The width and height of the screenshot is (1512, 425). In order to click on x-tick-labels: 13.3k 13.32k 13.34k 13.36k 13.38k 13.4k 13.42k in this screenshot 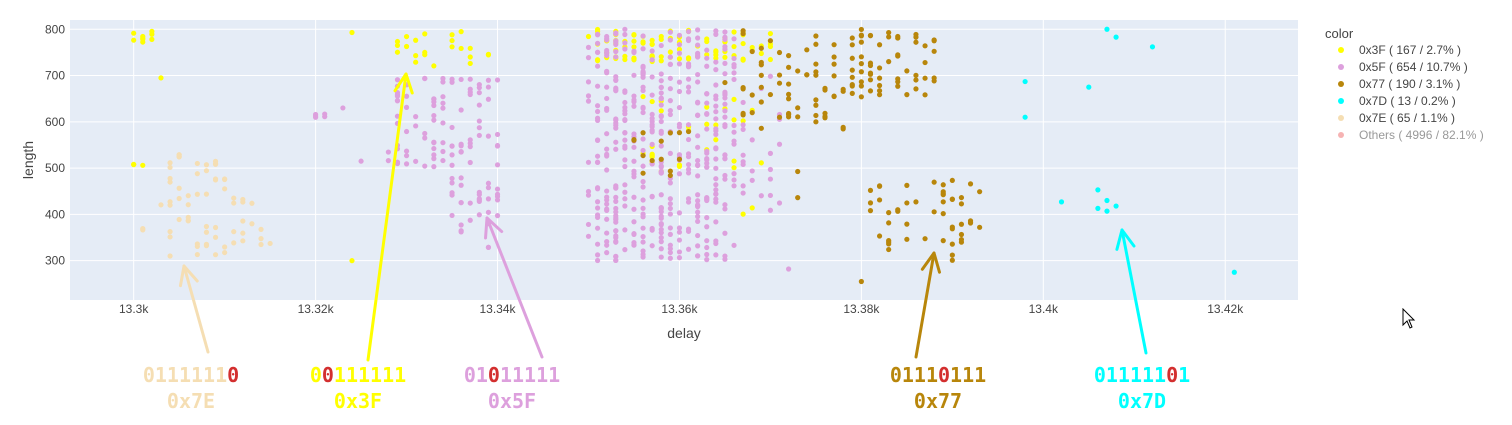, I will do `click(681, 309)`.